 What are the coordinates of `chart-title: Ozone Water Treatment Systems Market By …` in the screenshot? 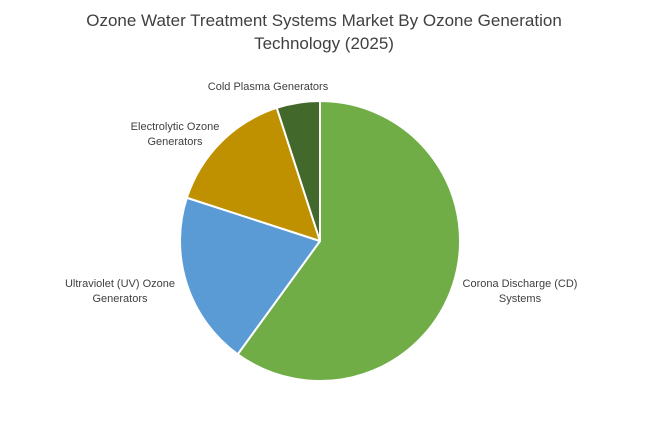 It's located at (324, 32).